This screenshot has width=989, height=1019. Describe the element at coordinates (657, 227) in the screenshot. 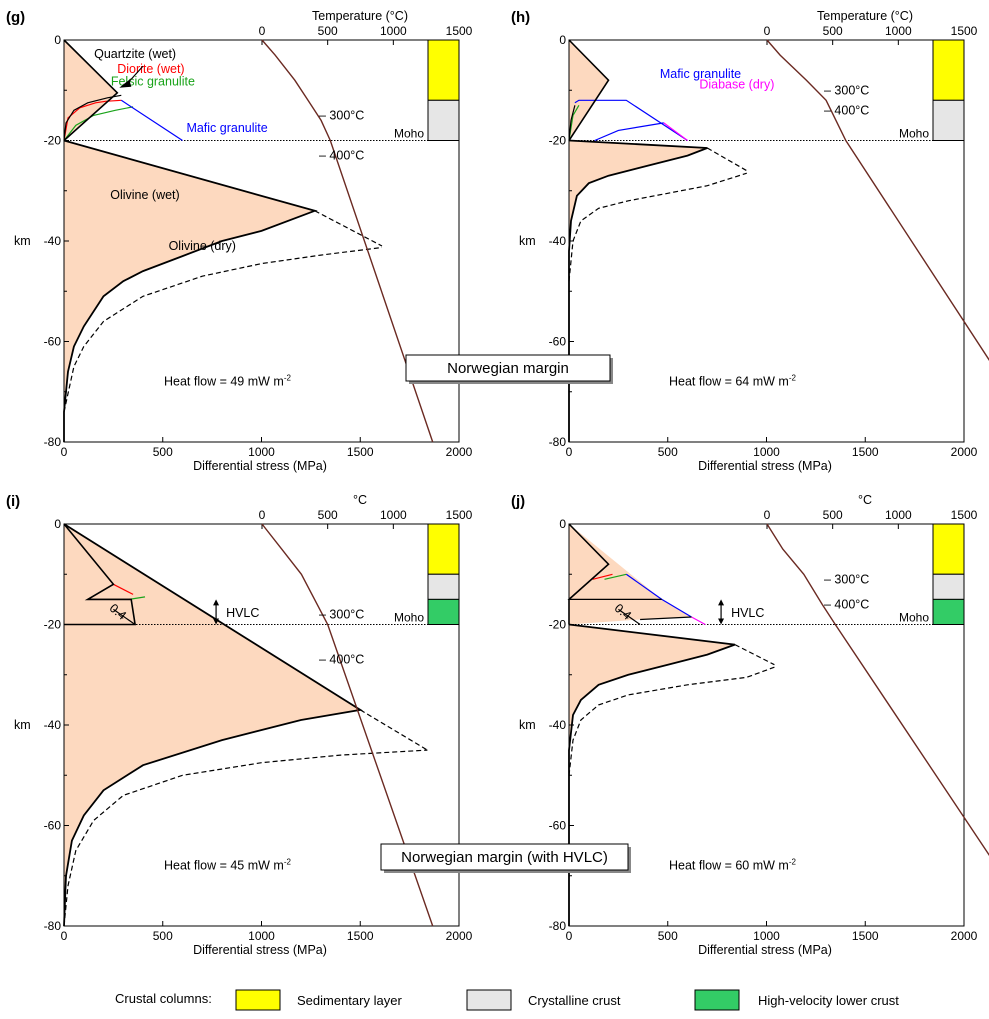

I see `mantle-wet-dashed` at that location.